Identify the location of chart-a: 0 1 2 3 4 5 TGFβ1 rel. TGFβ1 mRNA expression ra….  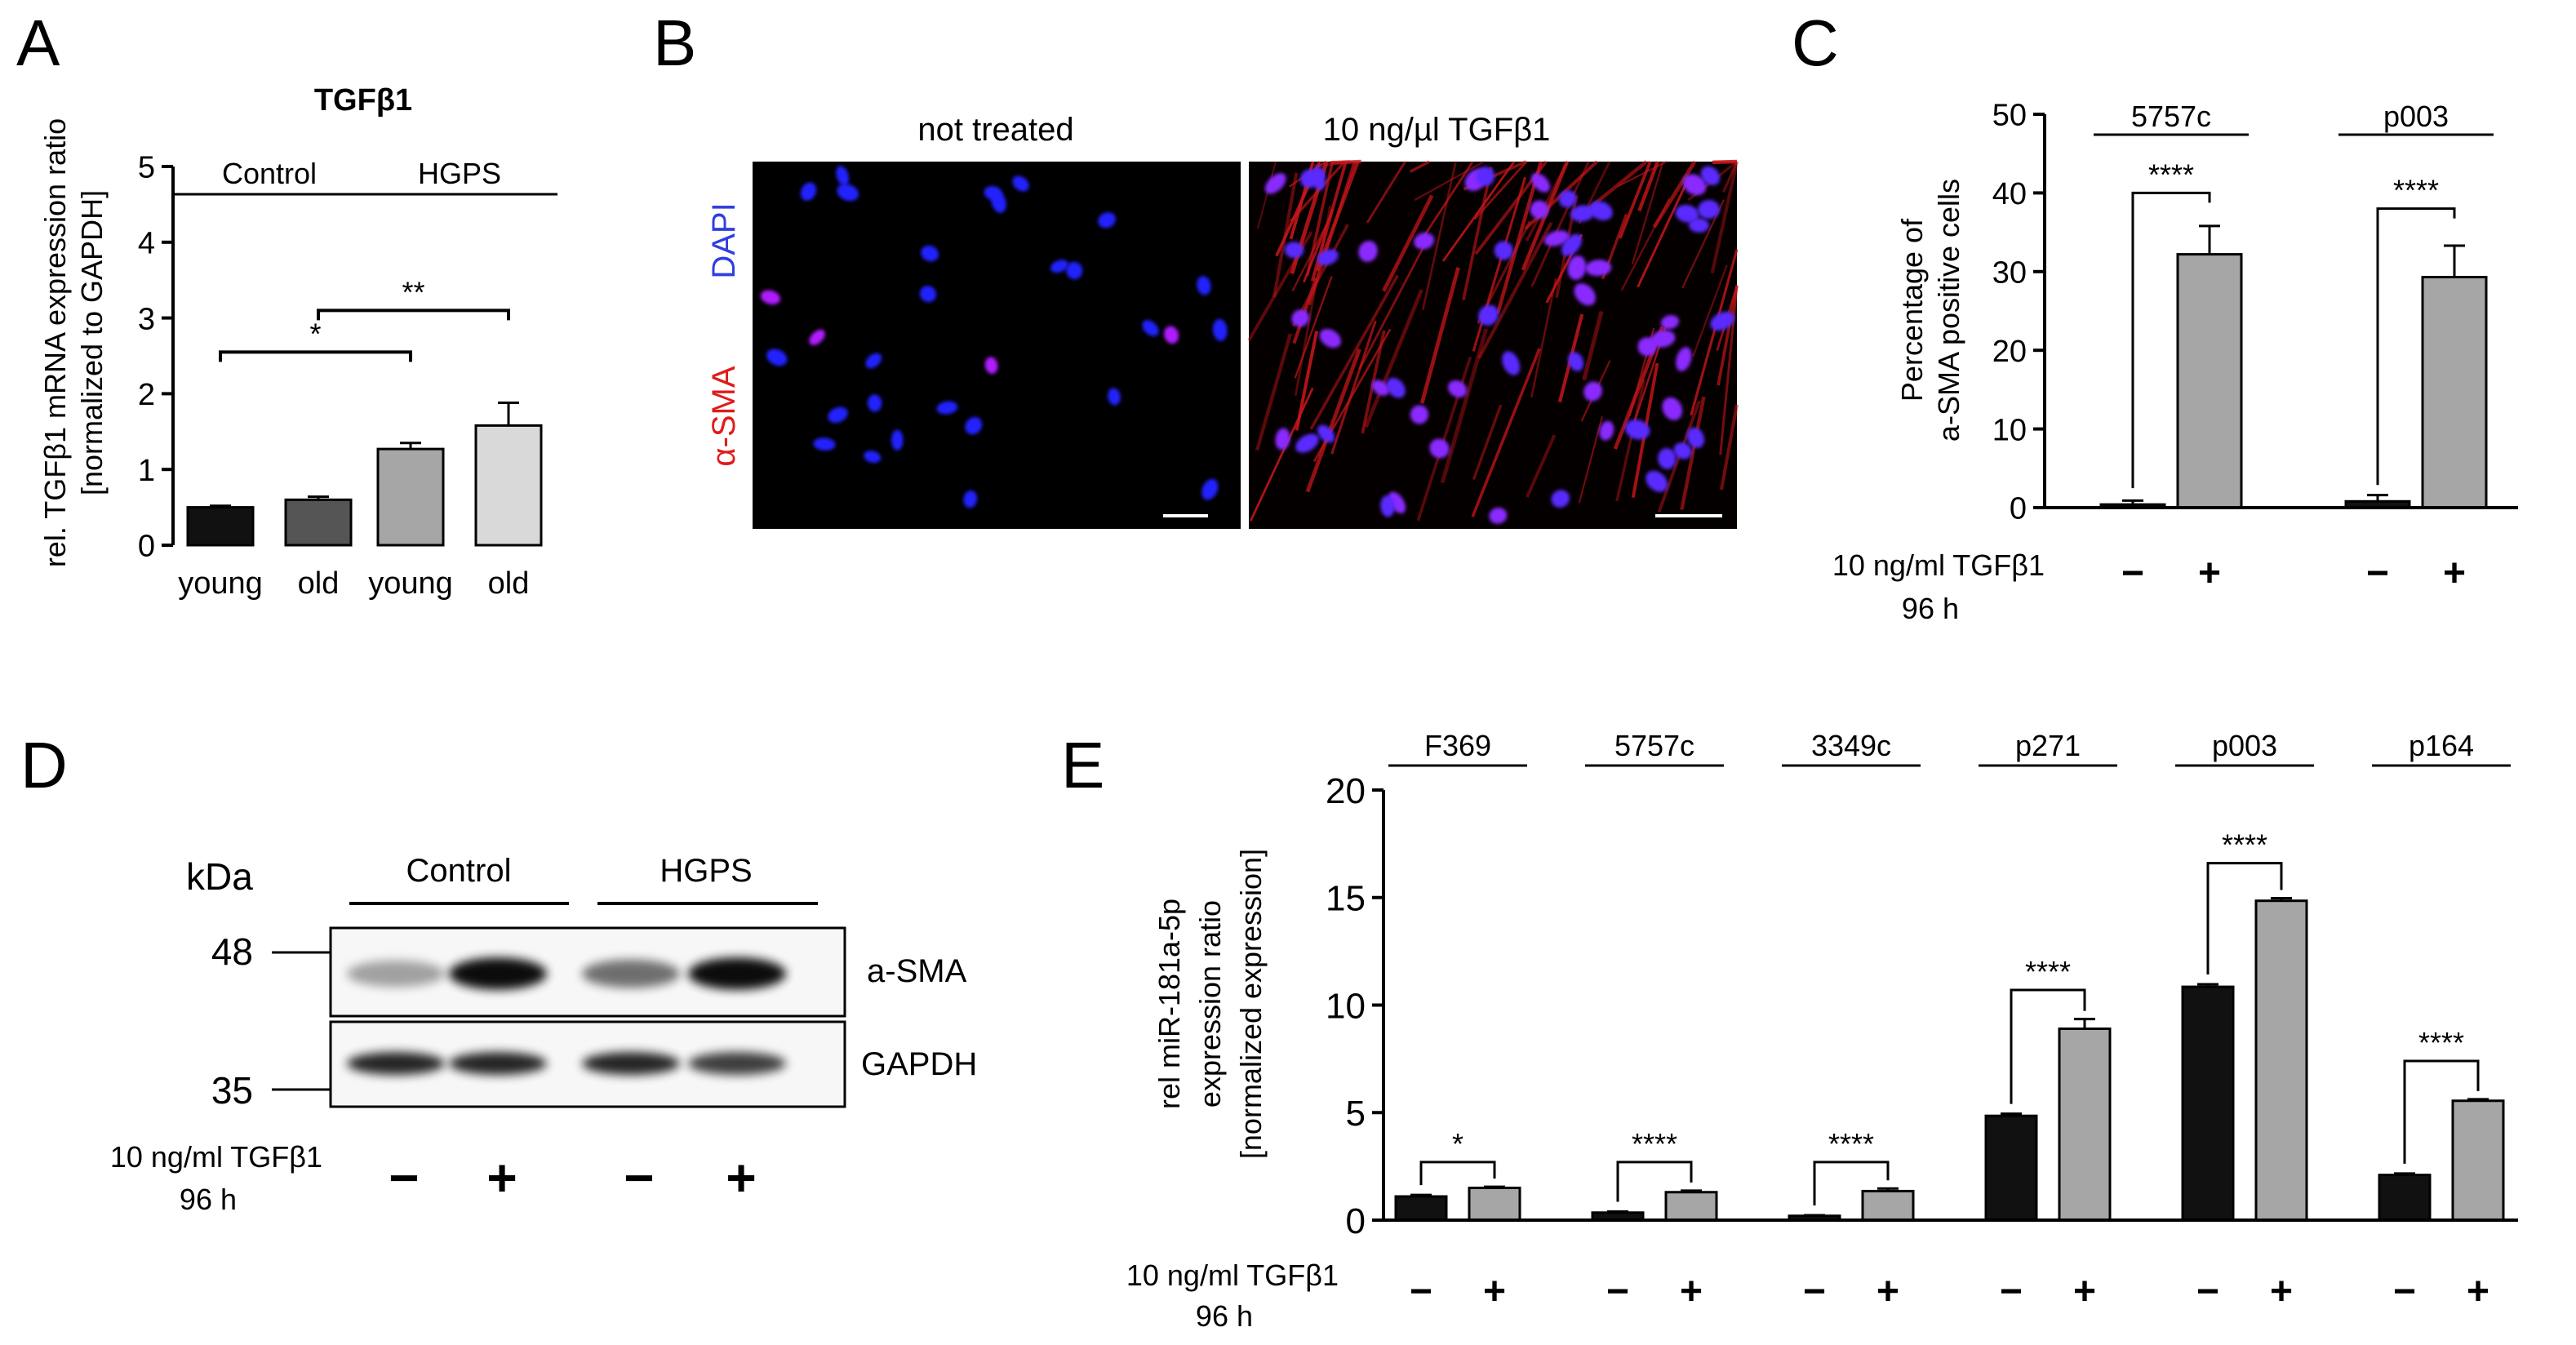
(297, 342).